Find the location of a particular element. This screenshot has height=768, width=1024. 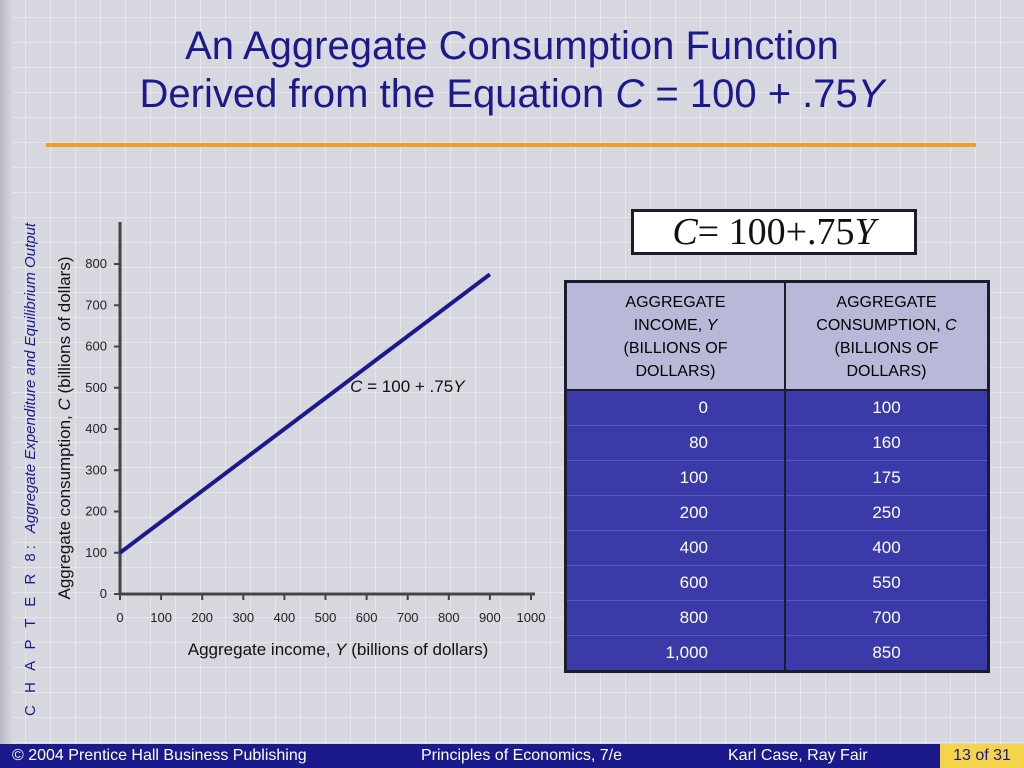

y-tick-label: 200 is located at coordinates (96, 511).